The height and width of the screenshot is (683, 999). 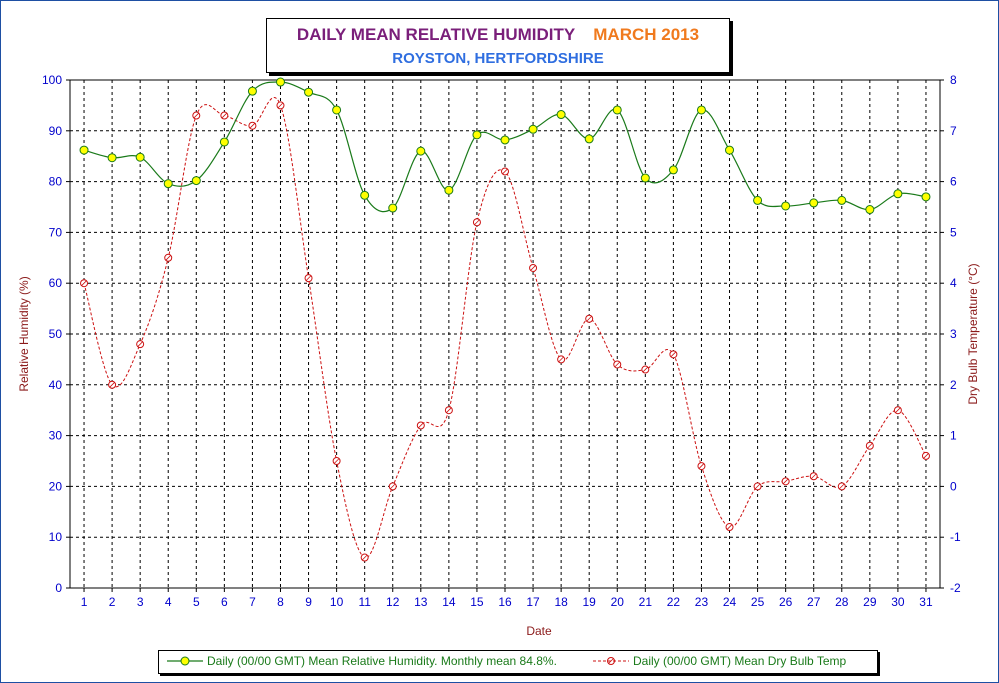 What do you see at coordinates (421, 602) in the screenshot?
I see `x-tick-label: 13` at bounding box center [421, 602].